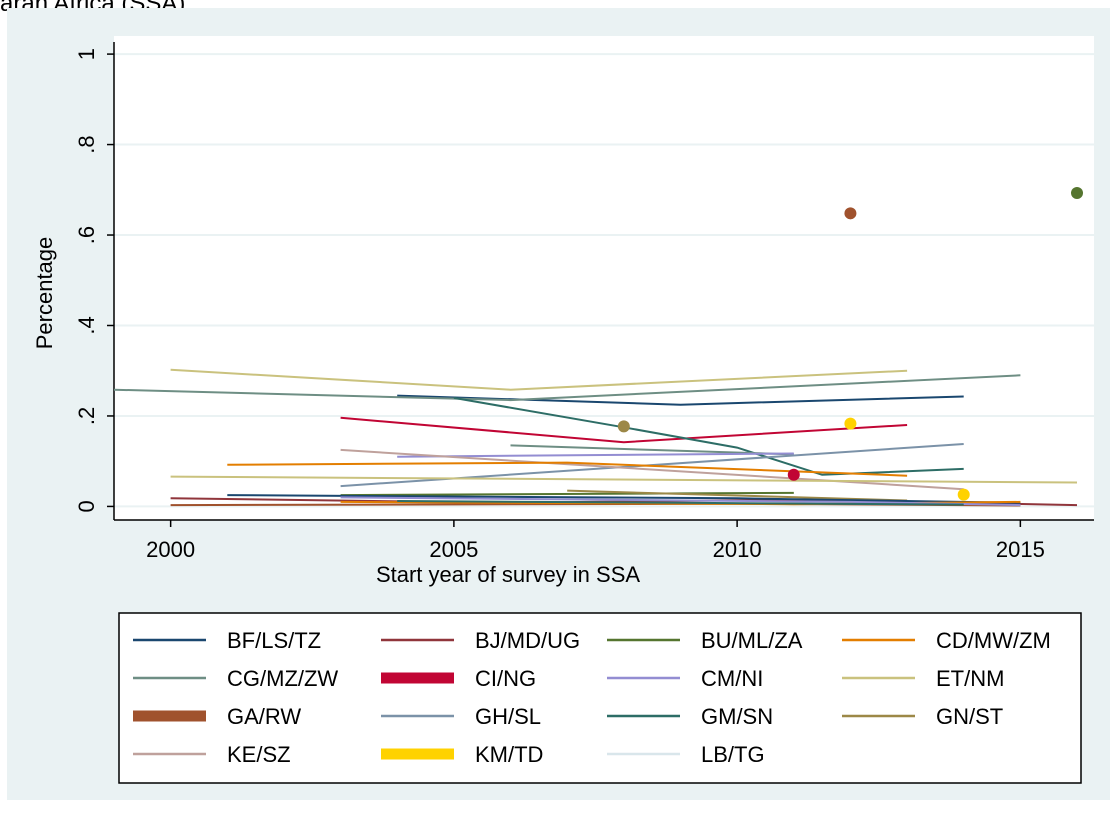 Image resolution: width=1110 pixels, height=814 pixels. What do you see at coordinates (86, 235) in the screenshot?
I see `y-tick-label: .6` at bounding box center [86, 235].